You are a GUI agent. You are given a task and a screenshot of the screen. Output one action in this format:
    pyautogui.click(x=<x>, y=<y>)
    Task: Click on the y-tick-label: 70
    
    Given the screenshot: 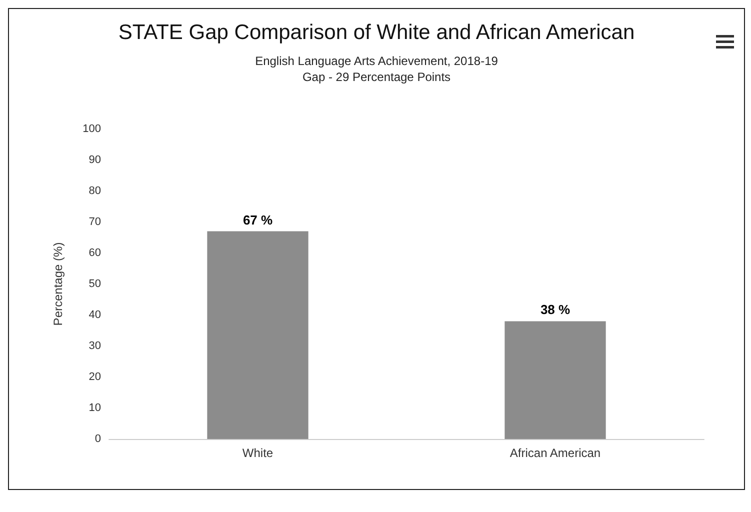 What is the action you would take?
    pyautogui.click(x=94, y=222)
    